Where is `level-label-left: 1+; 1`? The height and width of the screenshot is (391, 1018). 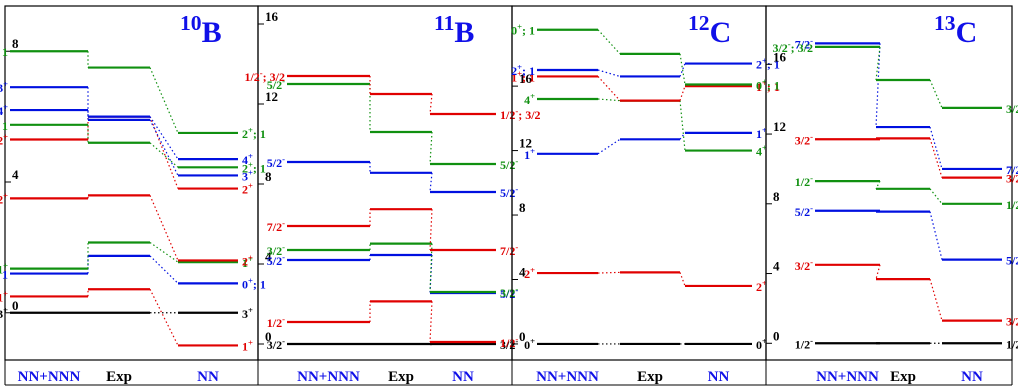
level-label-left: 1+; 1 is located at coordinates (523, 76).